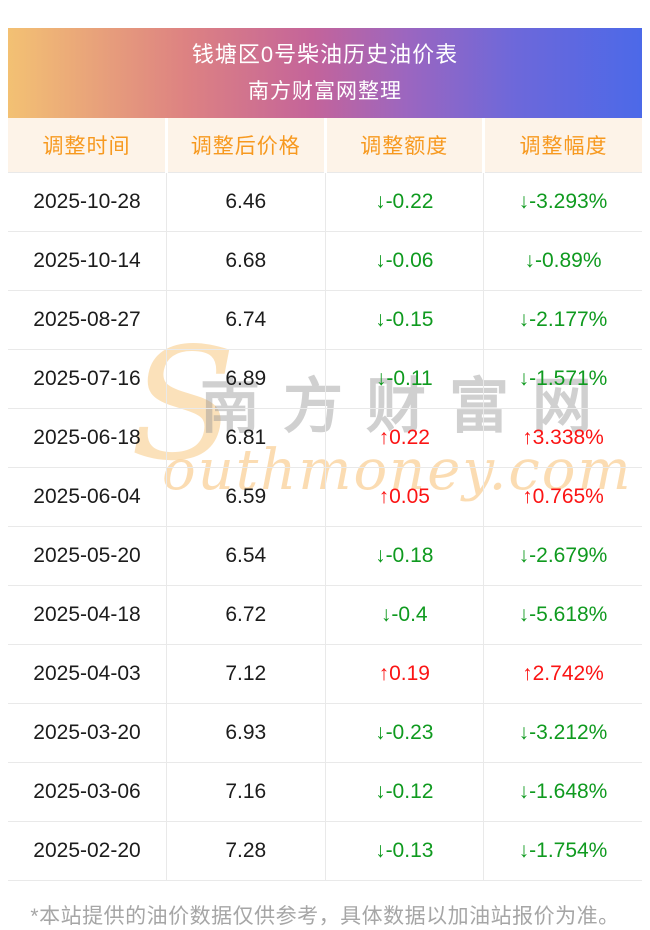 This screenshot has width=650, height=930. I want to click on cell-change: ↓-0.13, so click(404, 851).